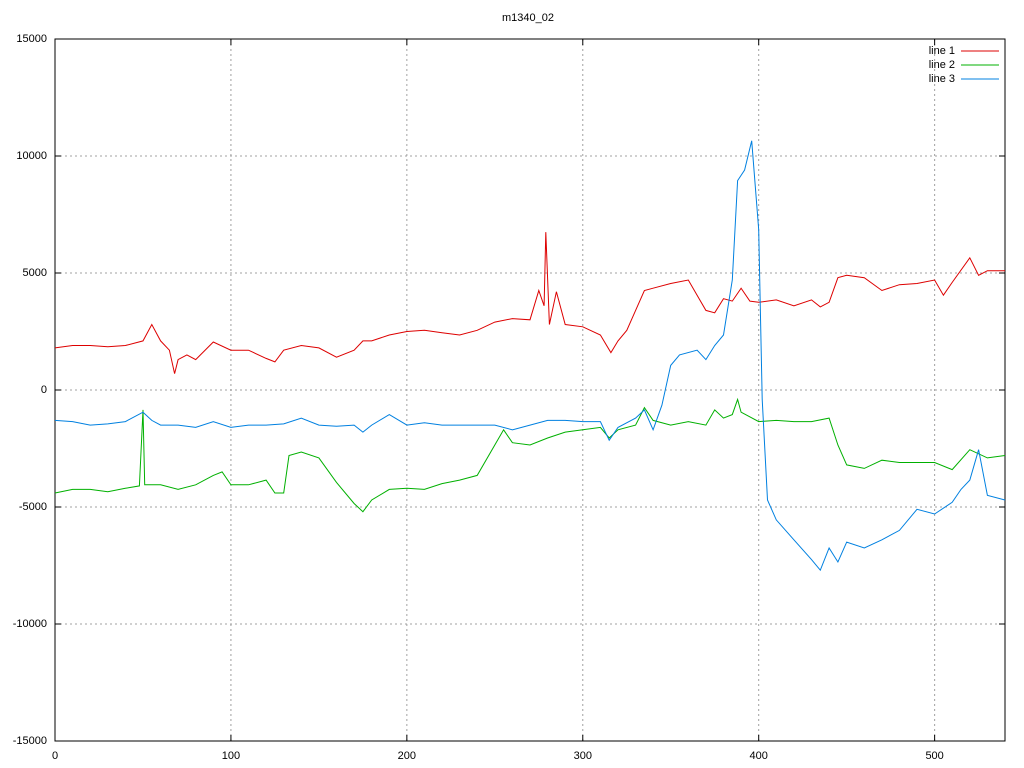 Image resolution: width=1024 pixels, height=768 pixels. Describe the element at coordinates (528, 18) in the screenshot. I see `chart-title: m1340_02` at that location.